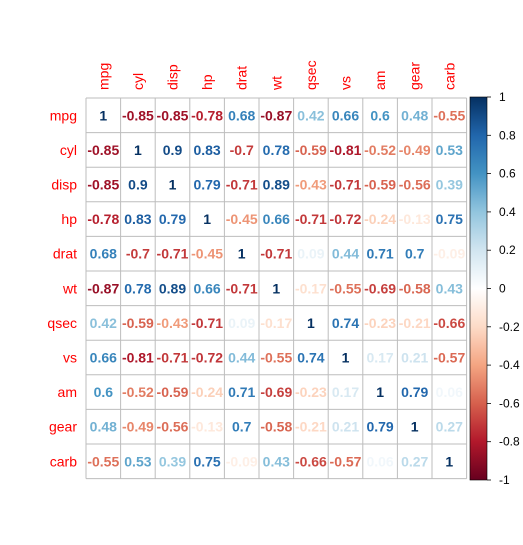 The width and height of the screenshot is (523, 545). What do you see at coordinates (63, 461) in the screenshot?
I see `row-label-carb: carb` at bounding box center [63, 461].